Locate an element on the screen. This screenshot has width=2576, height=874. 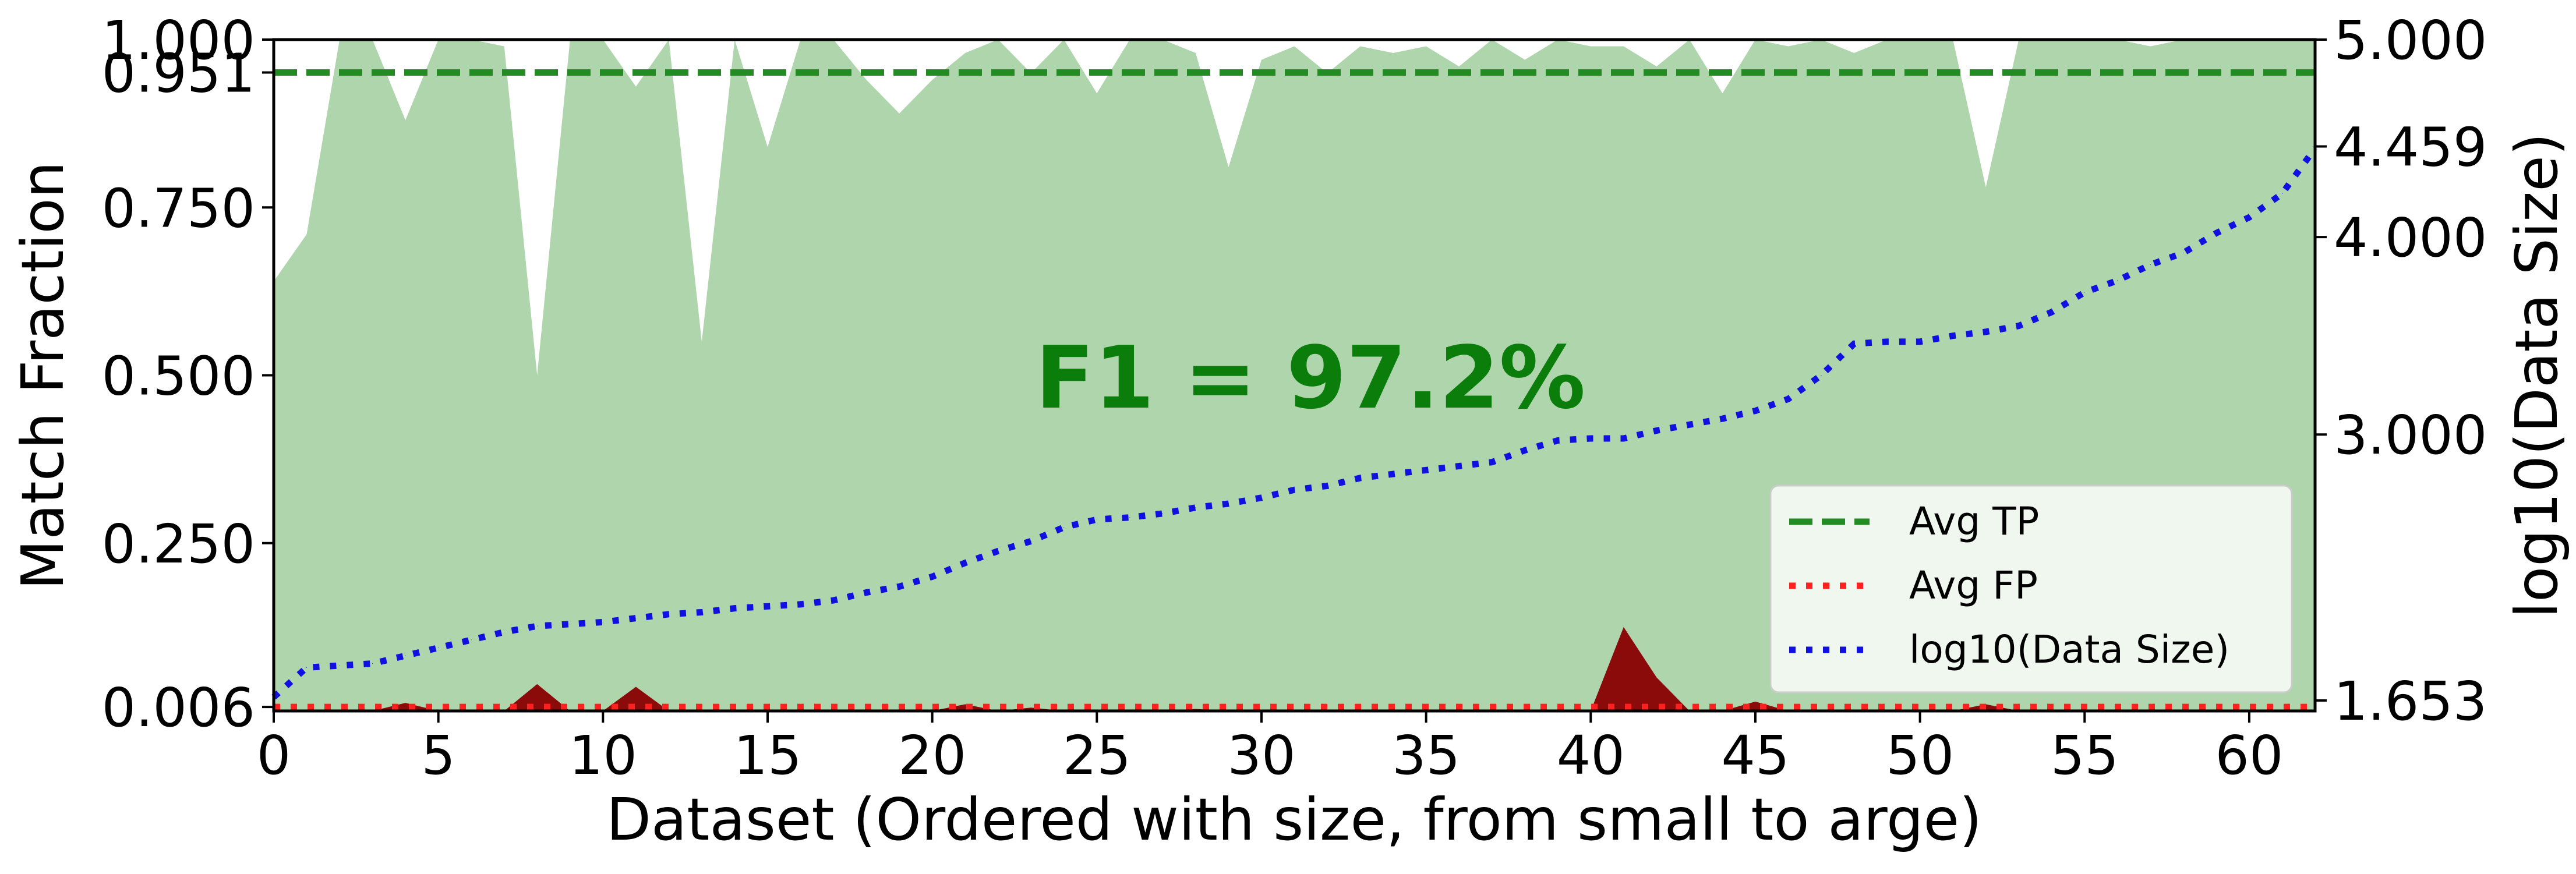
f1-annotation: F1 = 97.2% is located at coordinates (1311, 378).